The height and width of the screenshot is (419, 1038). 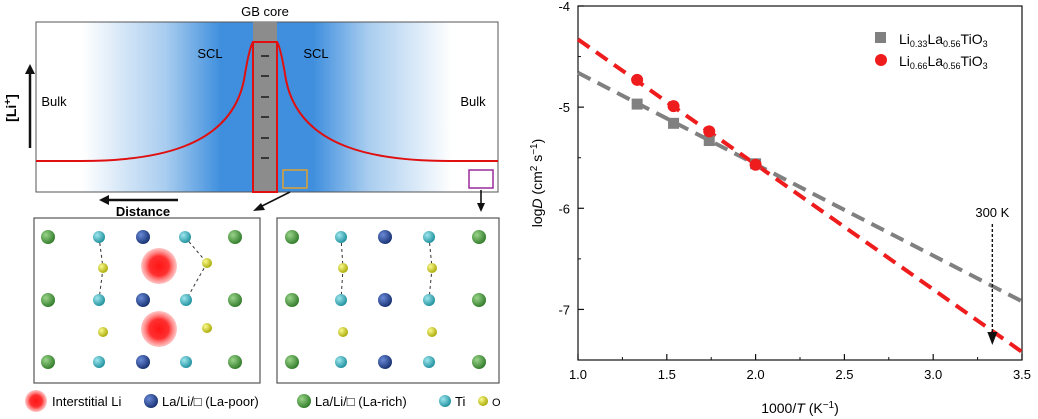 What do you see at coordinates (473, 101) in the screenshot?
I see `bulk-right-label: Bulk` at bounding box center [473, 101].